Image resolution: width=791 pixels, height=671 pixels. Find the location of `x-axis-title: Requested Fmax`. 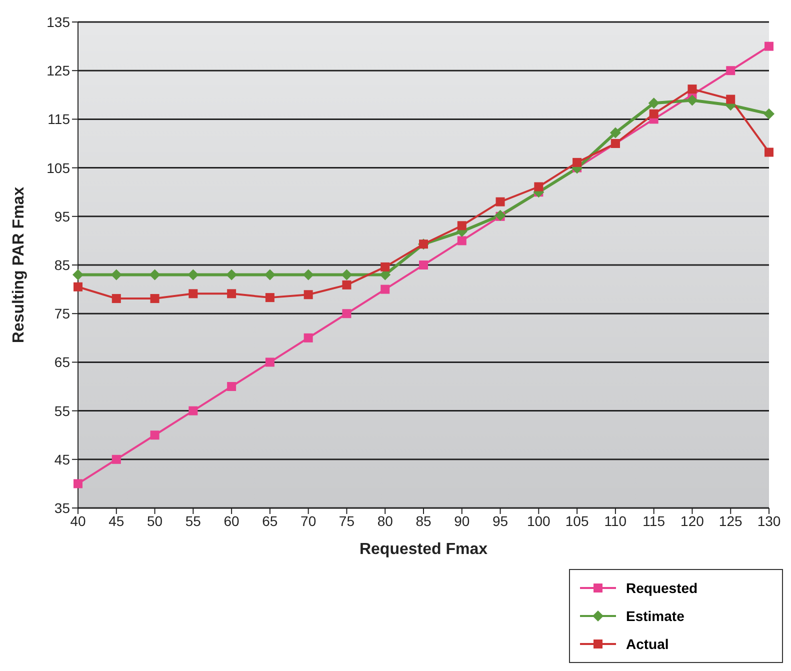

x-axis-title: Requested Fmax is located at coordinates (423, 549).